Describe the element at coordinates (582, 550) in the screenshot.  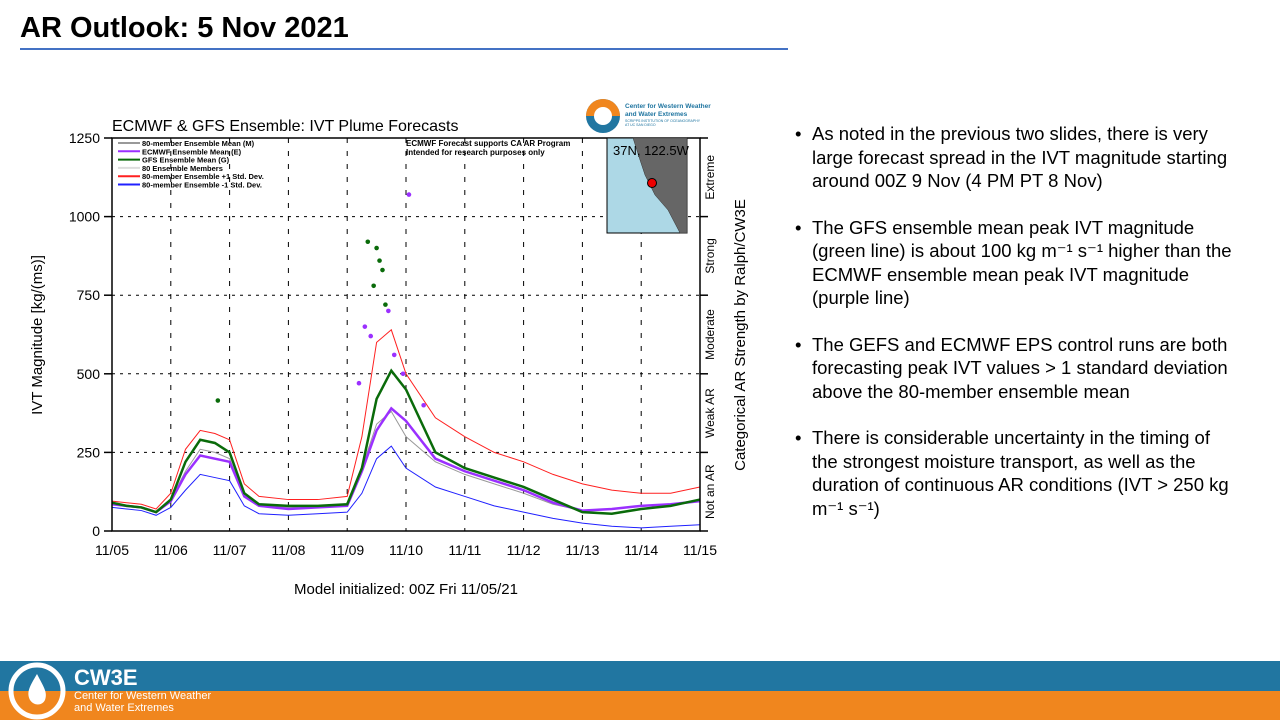
I see `x-tick-label: 11/13` at that location.